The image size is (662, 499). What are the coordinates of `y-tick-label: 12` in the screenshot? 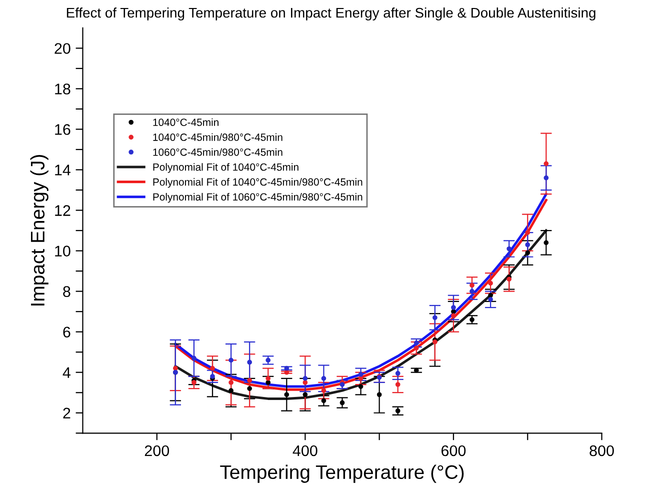 It's located at (62, 210).